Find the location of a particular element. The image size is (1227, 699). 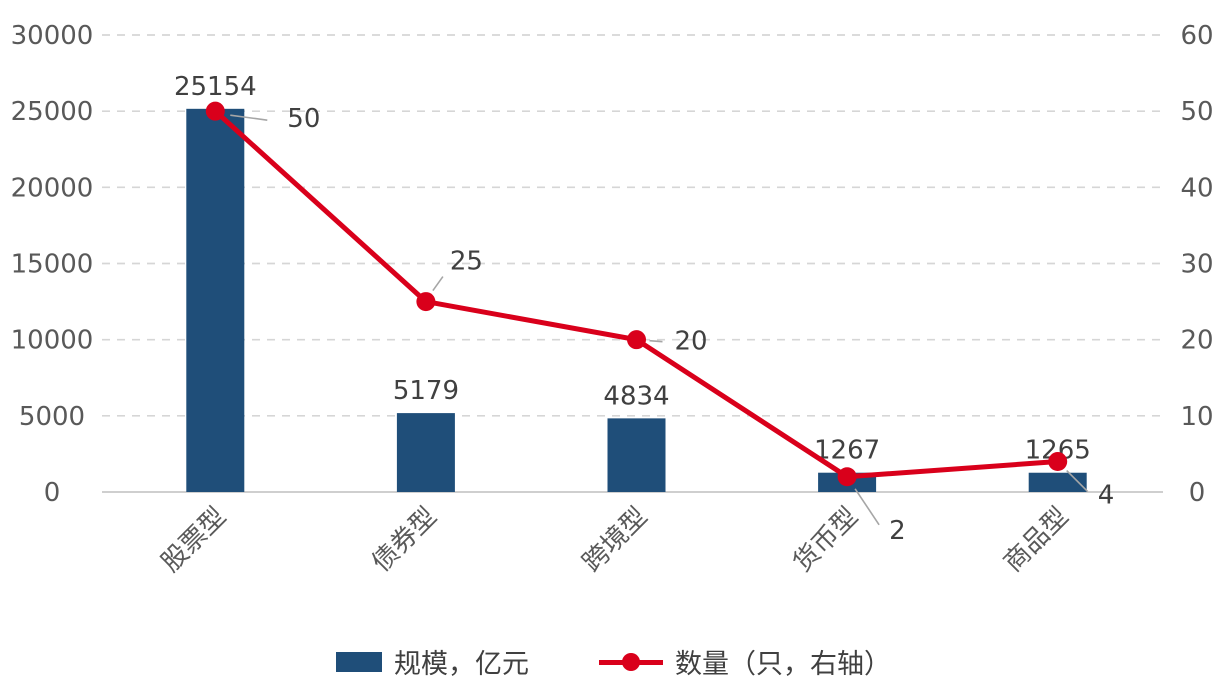

bar-series-swatch is located at coordinates (359, 661).